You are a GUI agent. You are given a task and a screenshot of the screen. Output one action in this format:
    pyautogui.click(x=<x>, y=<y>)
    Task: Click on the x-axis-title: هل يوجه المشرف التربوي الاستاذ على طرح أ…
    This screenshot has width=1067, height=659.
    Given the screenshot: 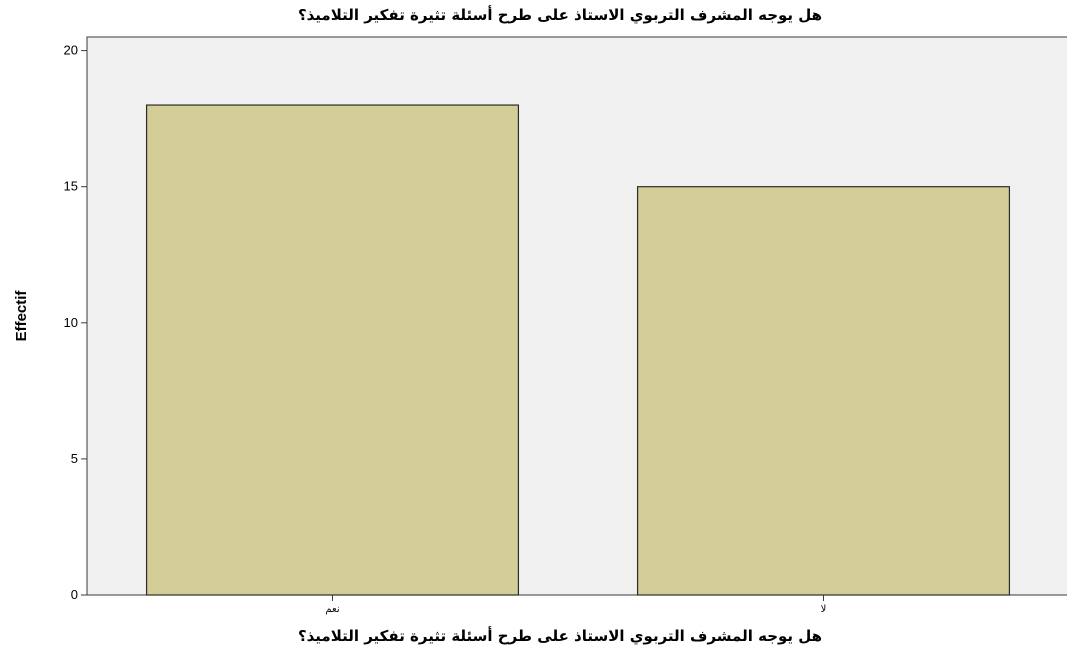 What is the action you would take?
    pyautogui.click(x=560, y=636)
    